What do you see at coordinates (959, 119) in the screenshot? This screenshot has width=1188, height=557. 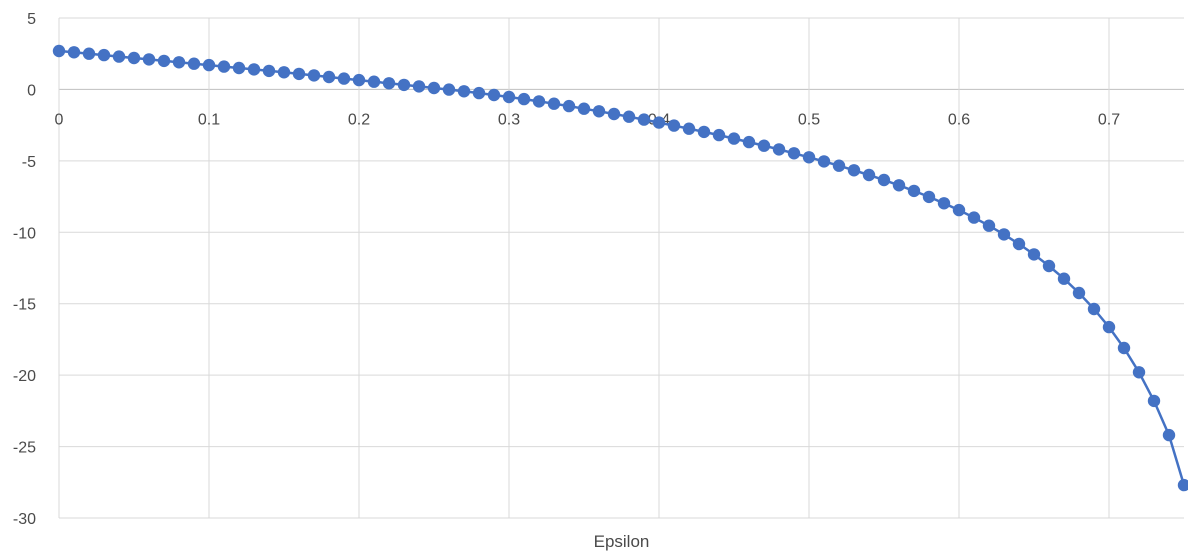 I see `x-tick-label: 0.6` at bounding box center [959, 119].